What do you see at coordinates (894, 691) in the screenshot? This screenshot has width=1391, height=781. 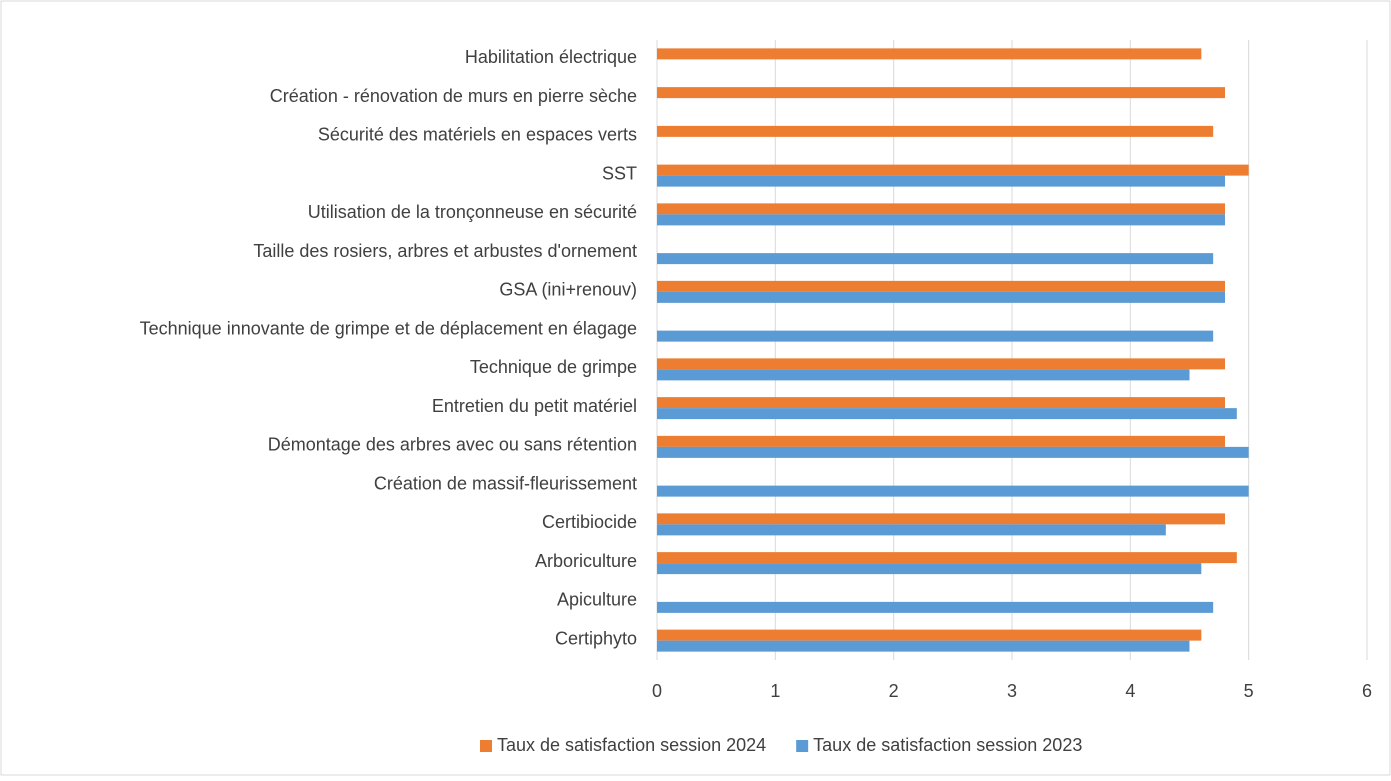 I see `x-tick-label: 2` at bounding box center [894, 691].